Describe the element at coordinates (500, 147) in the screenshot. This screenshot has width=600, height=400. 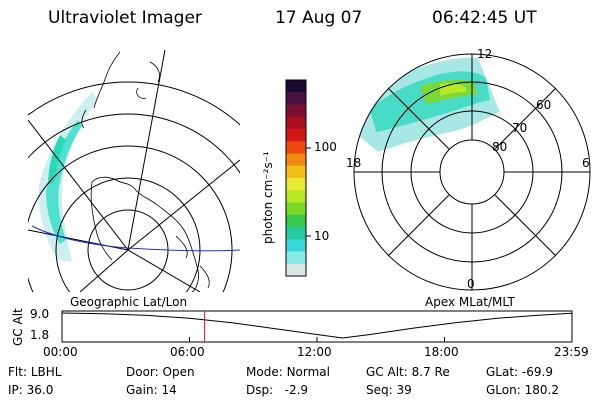
I see `apex-lat-80: 80` at that location.